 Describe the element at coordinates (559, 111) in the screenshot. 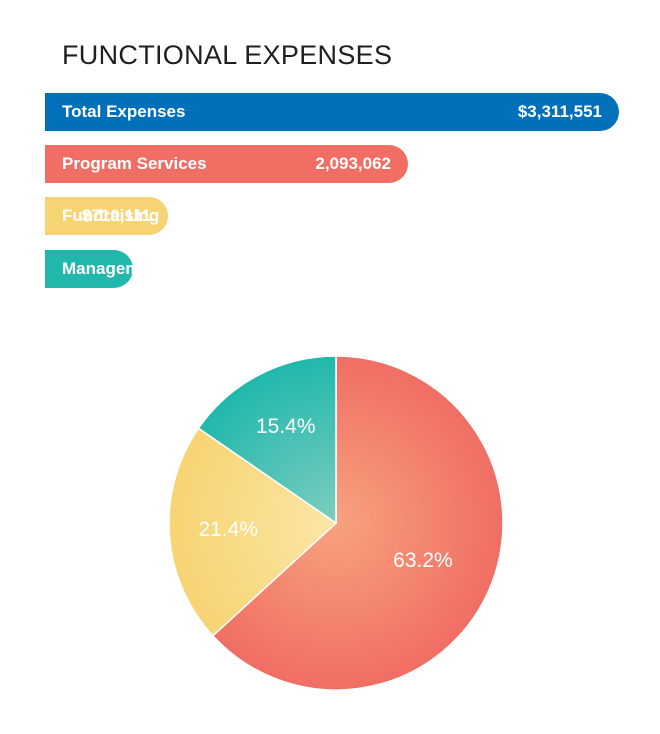

I see `bar-value-total-expenses: $3,311,551` at that location.